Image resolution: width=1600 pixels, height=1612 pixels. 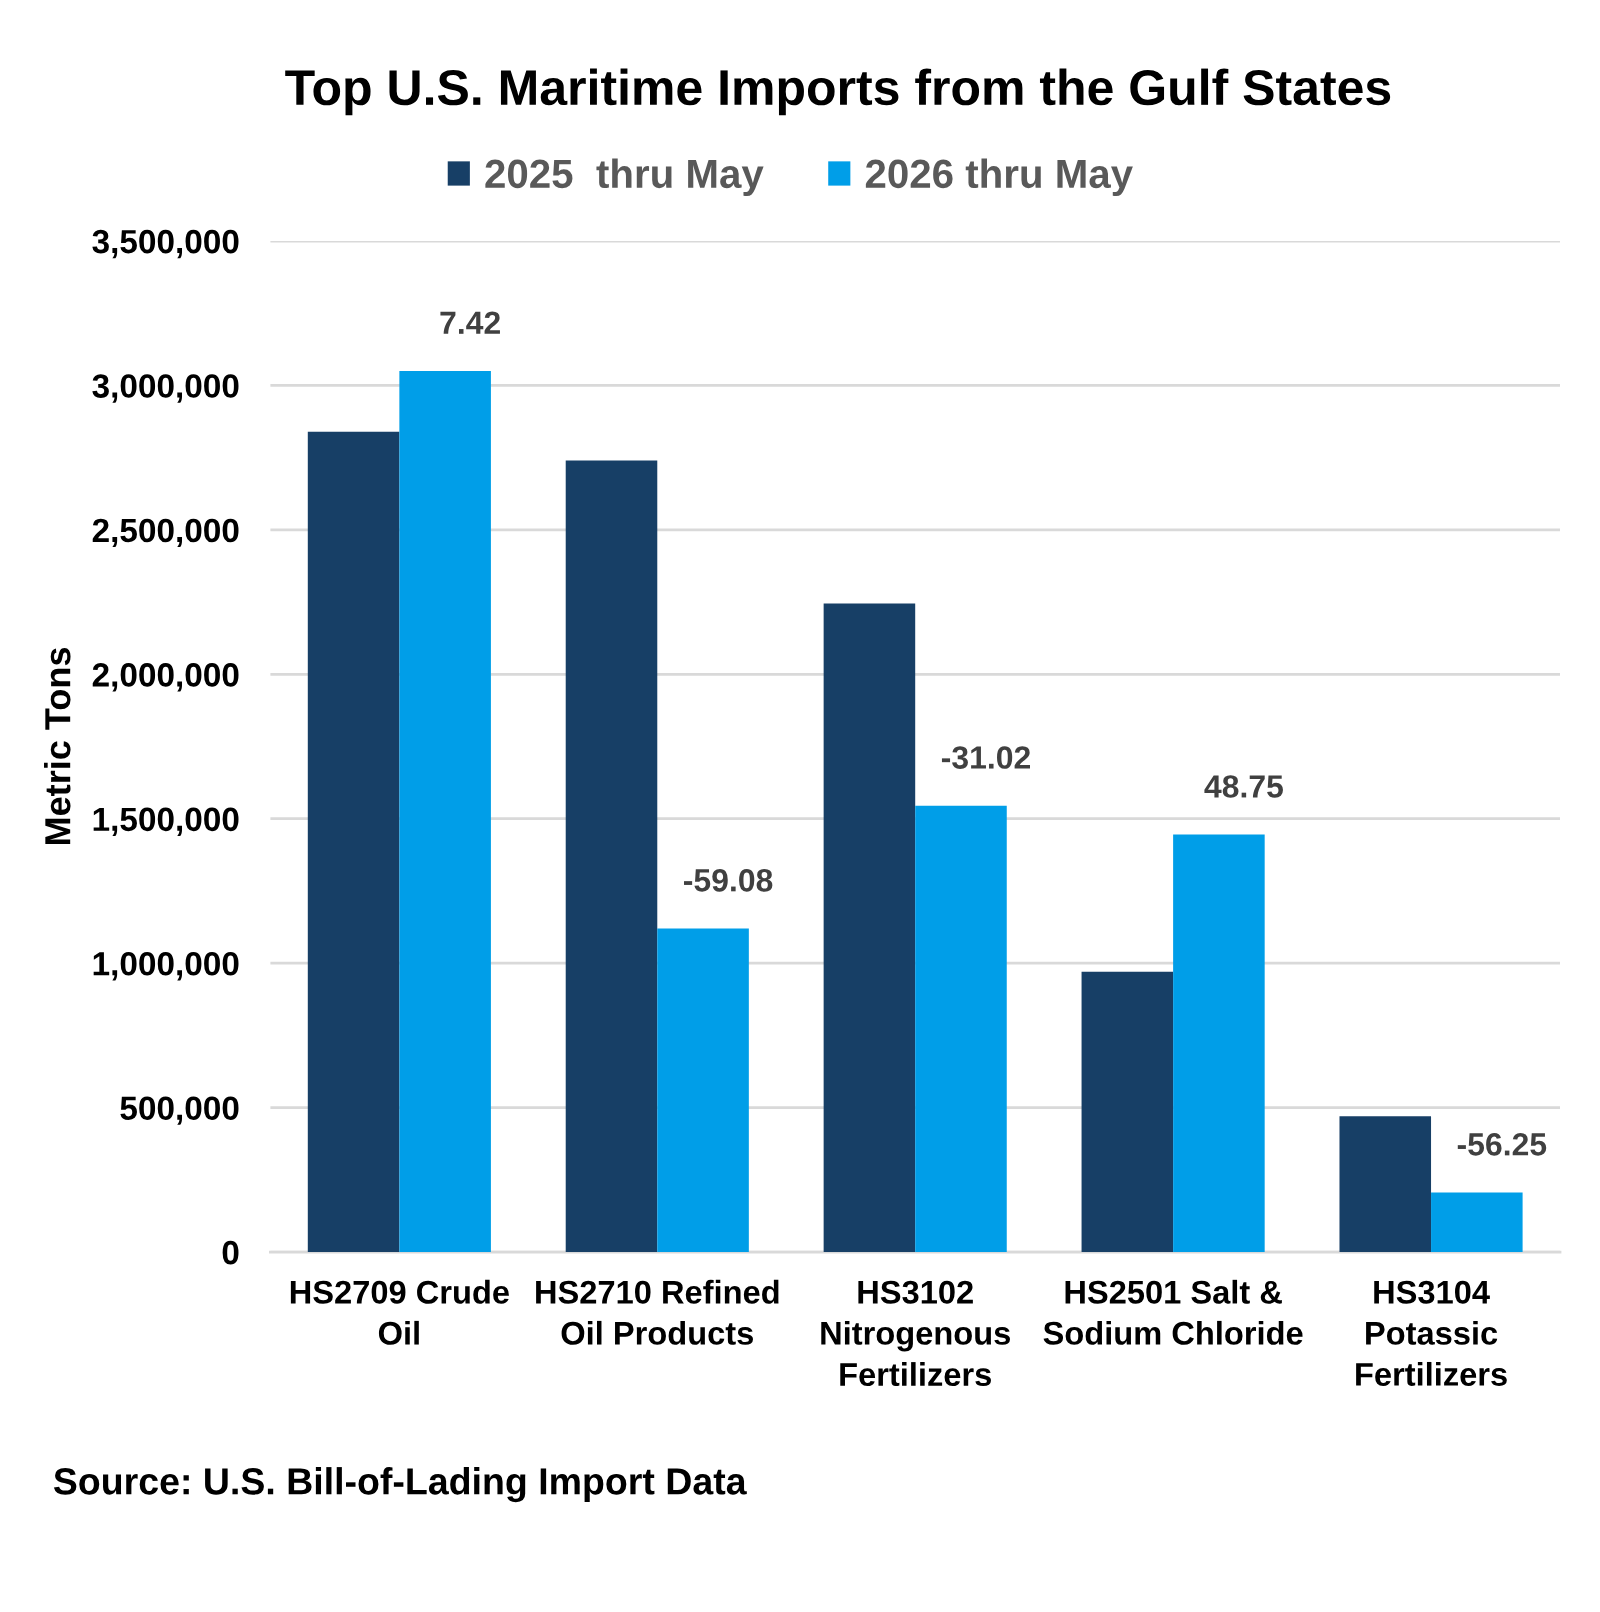 I want to click on y-axis-title: Metric Tons, so click(x=57, y=746).